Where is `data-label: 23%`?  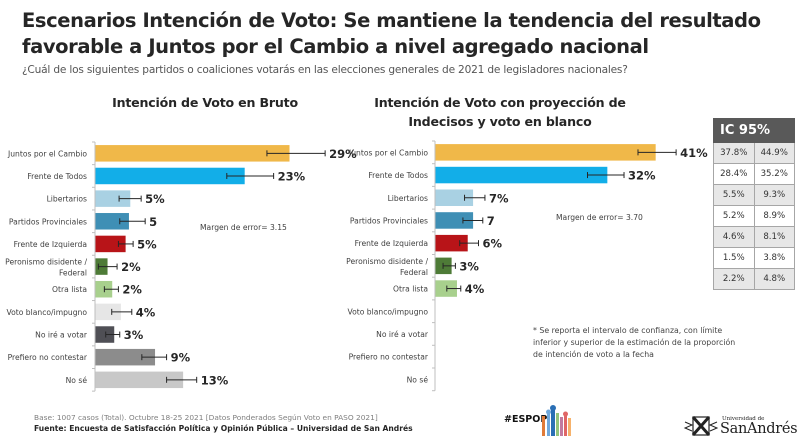 data-label: 23% is located at coordinates (292, 176).